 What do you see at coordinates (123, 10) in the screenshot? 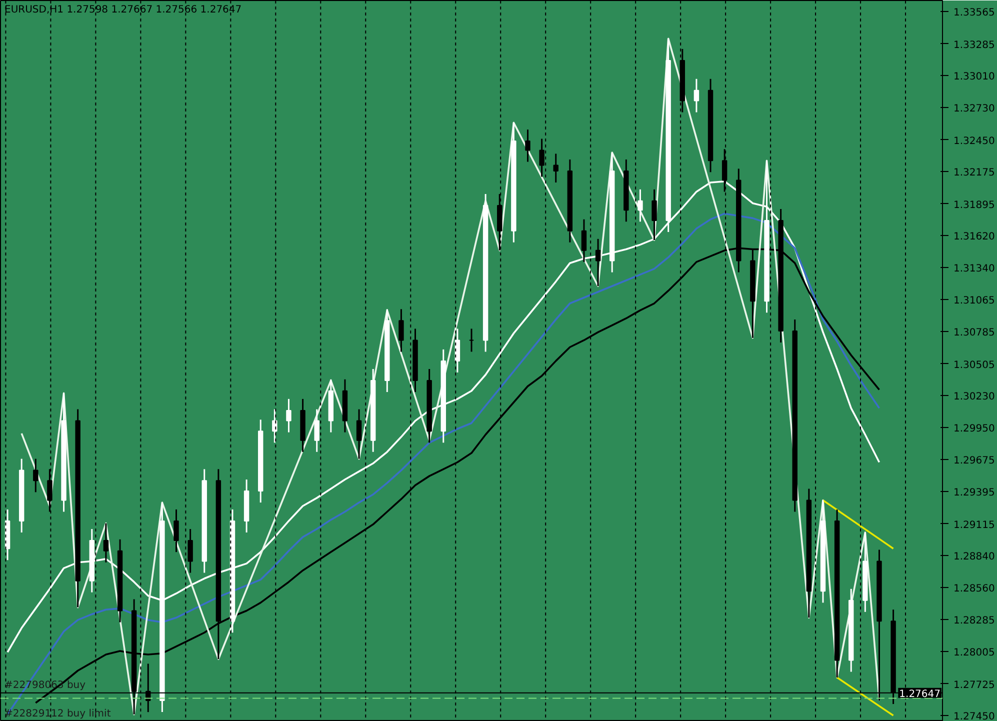
I see `chart-title: EURUSD,H1 1.27598 1.27667 1.27566 1.27647` at bounding box center [123, 10].